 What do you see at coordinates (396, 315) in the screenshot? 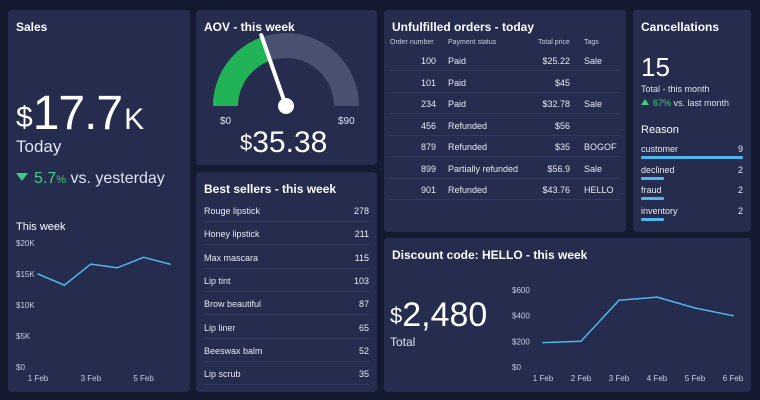
I see `discount-currency: $` at bounding box center [396, 315].